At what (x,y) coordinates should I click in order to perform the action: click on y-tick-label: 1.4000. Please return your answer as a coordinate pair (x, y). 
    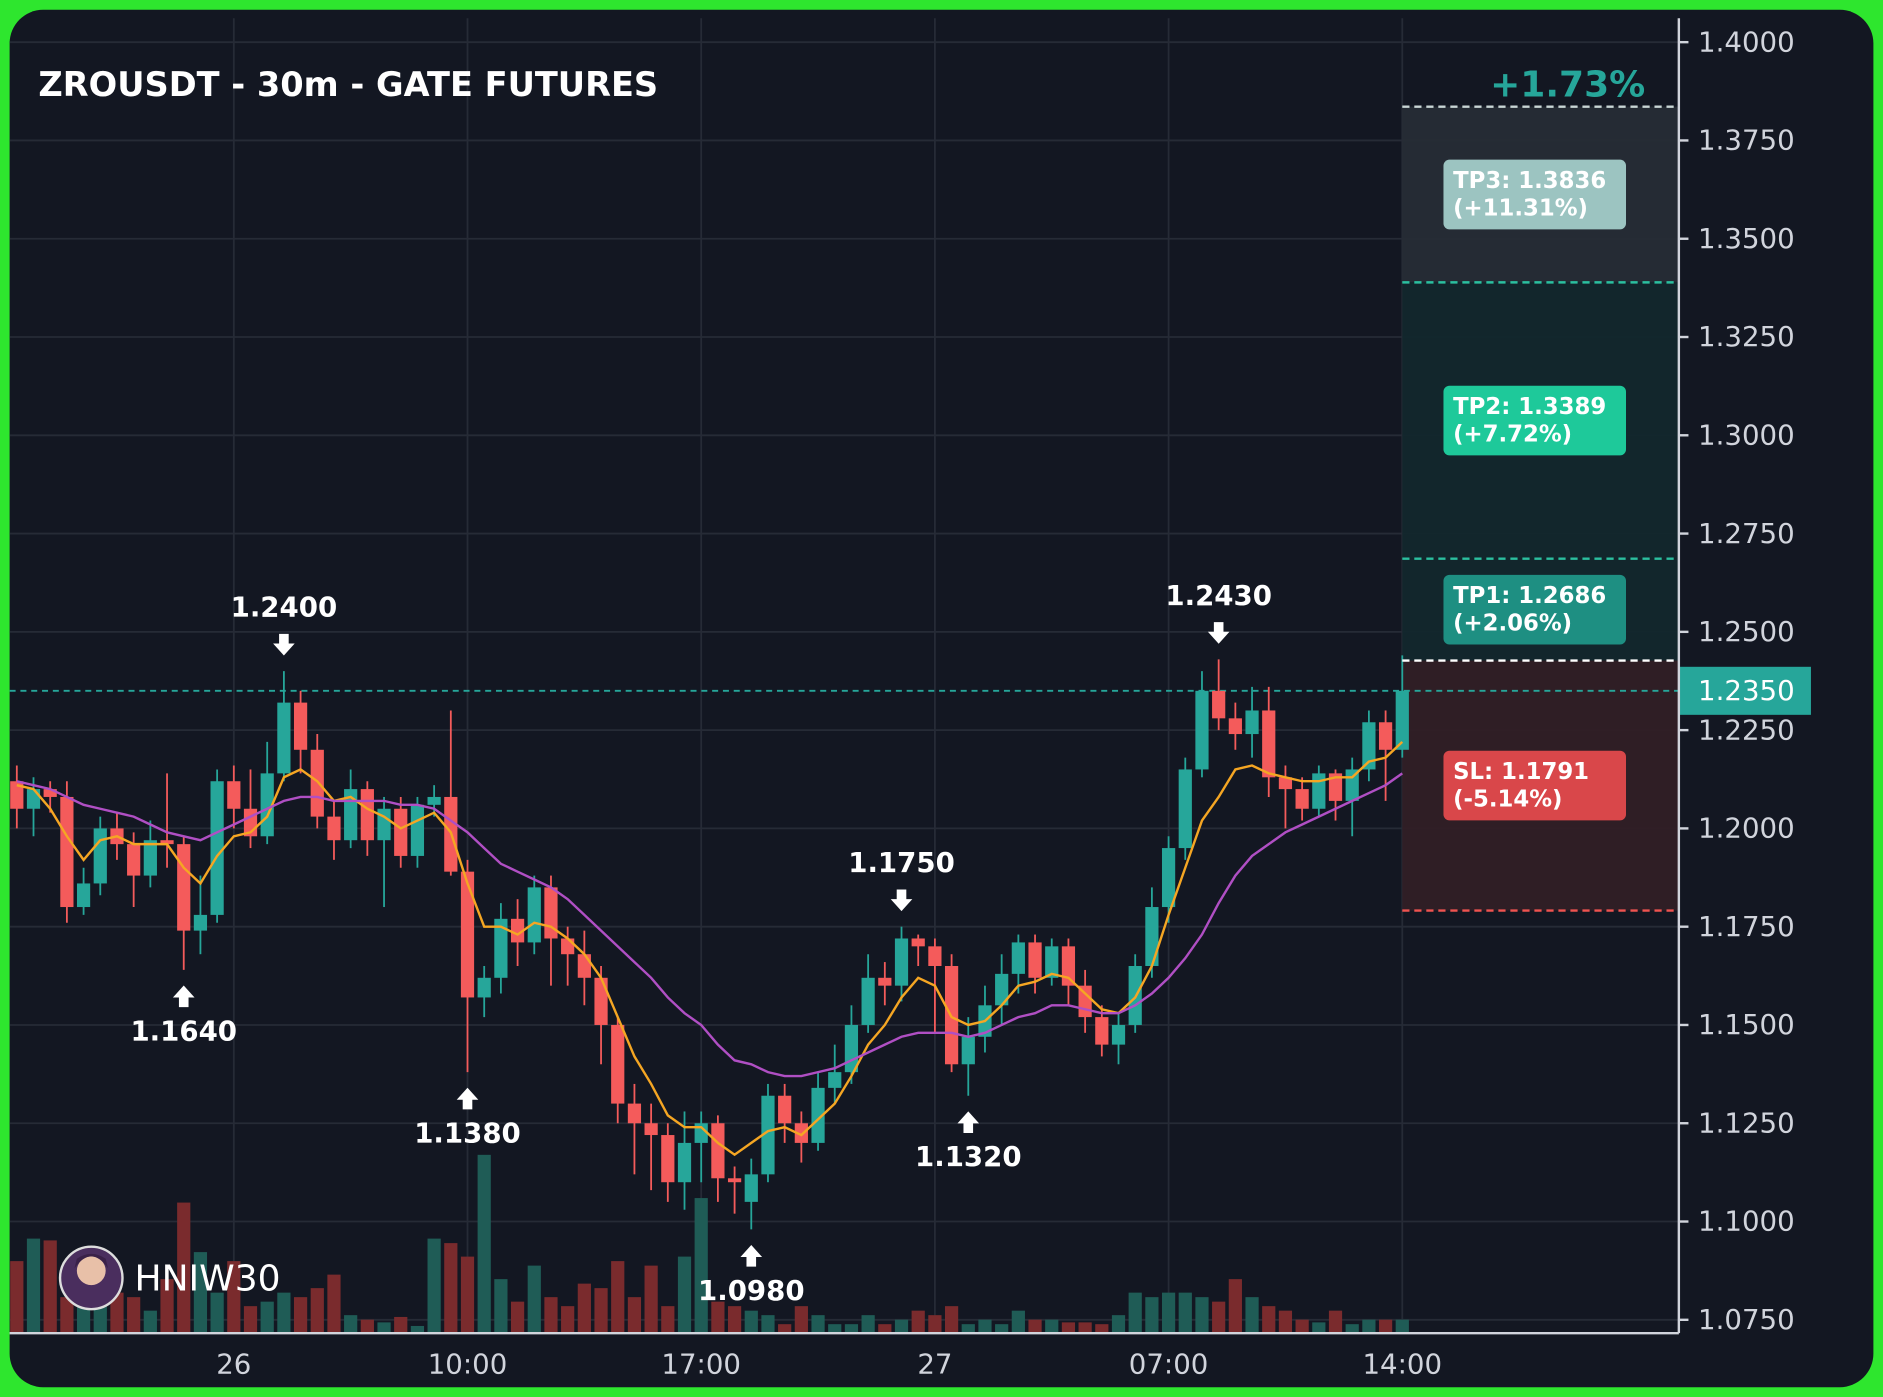
    Looking at the image, I should click on (1746, 41).